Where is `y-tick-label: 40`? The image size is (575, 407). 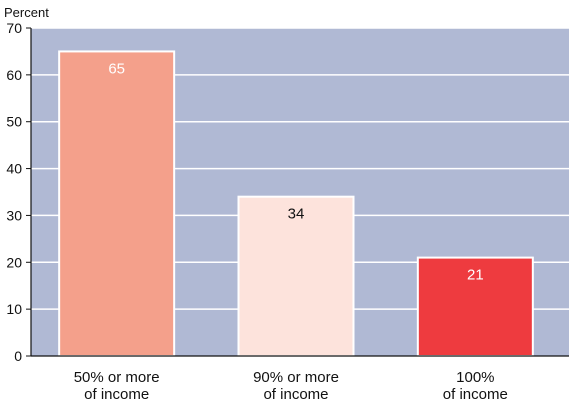 y-tick-label: 40 is located at coordinates (14, 169).